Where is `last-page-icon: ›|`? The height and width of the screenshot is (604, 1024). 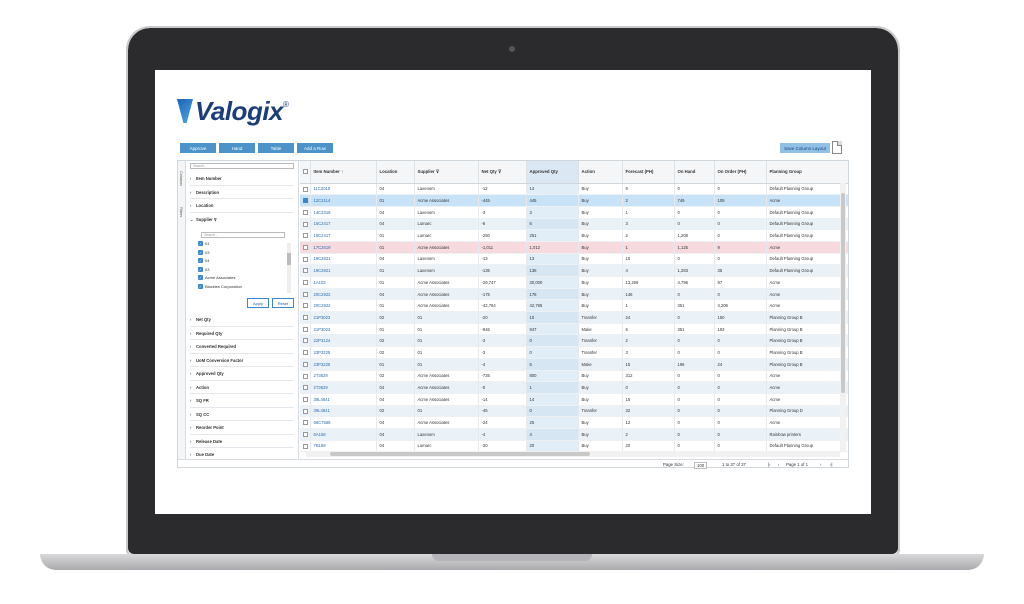
last-page-icon: ›| is located at coordinates (831, 464).